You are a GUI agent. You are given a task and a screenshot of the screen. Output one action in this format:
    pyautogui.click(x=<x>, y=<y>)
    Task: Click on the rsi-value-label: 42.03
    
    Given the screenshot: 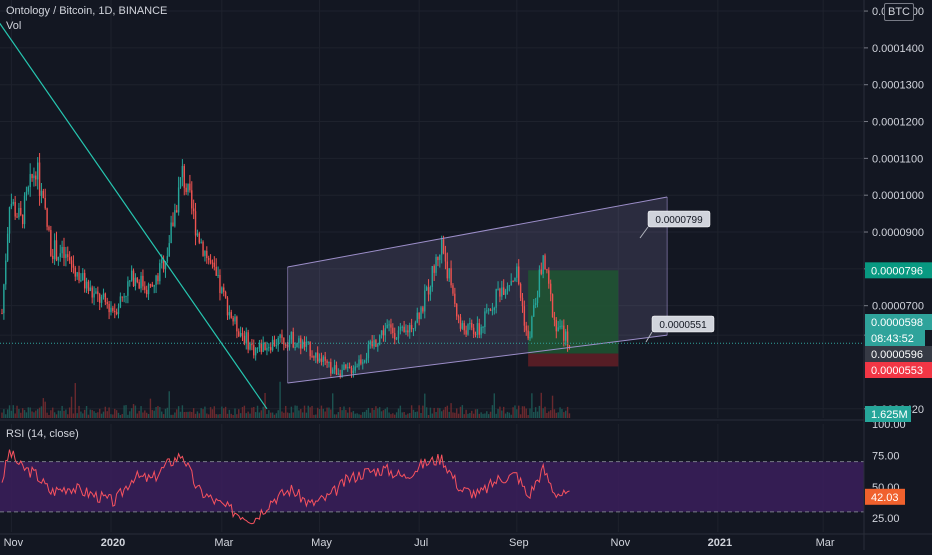 What is the action you would take?
    pyautogui.click(x=885, y=498)
    